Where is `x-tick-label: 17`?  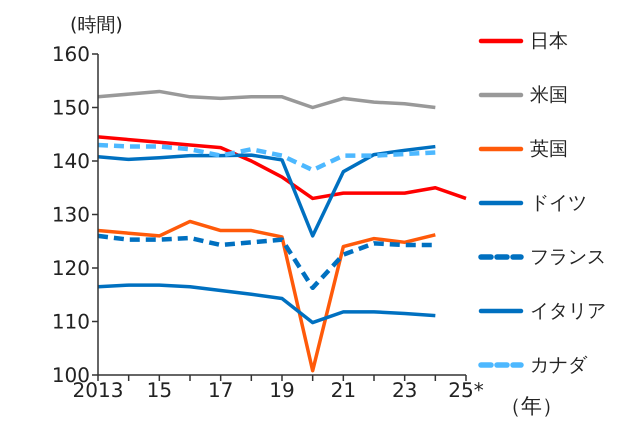 x-tick-label: 17 is located at coordinates (221, 390).